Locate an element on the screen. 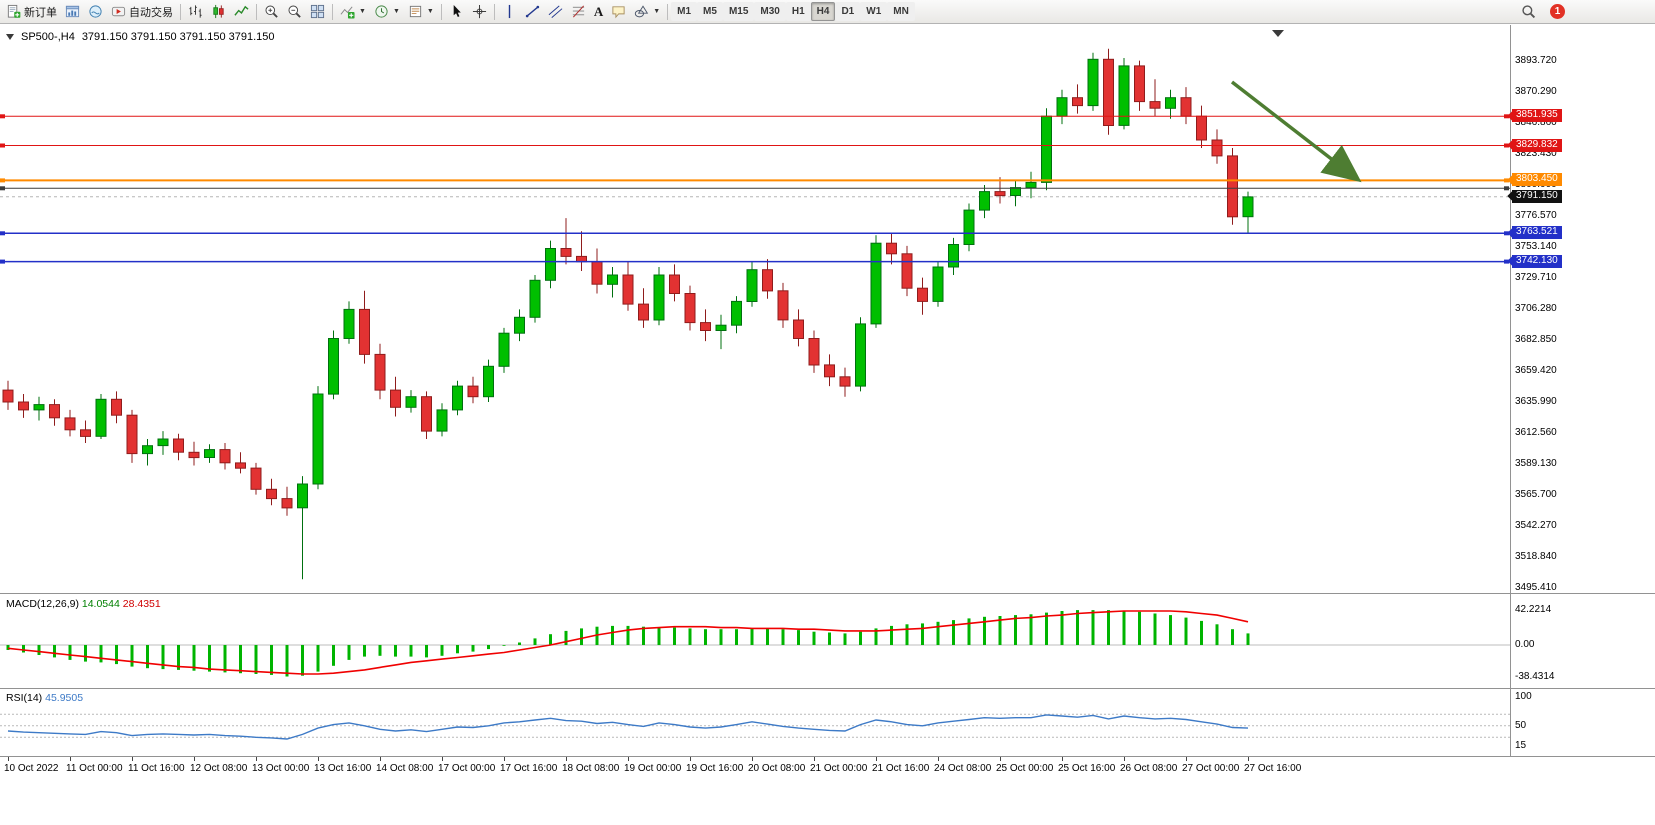 Image resolution: width=1655 pixels, height=825 pixels. cursor-button is located at coordinates (456, 12).